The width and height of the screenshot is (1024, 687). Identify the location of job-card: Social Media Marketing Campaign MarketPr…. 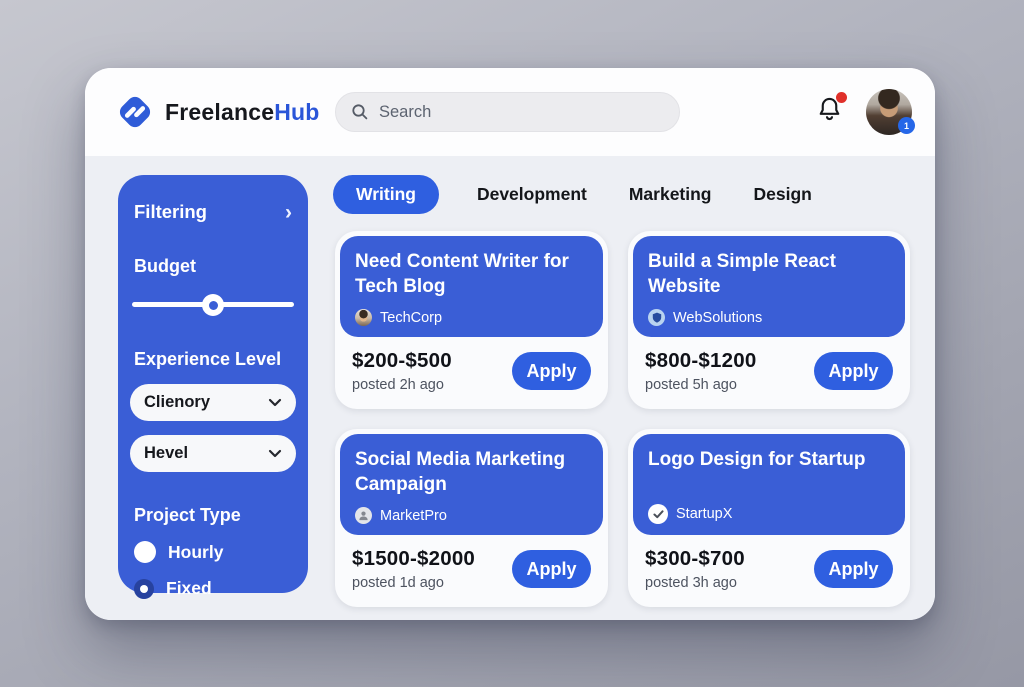
(471, 518).